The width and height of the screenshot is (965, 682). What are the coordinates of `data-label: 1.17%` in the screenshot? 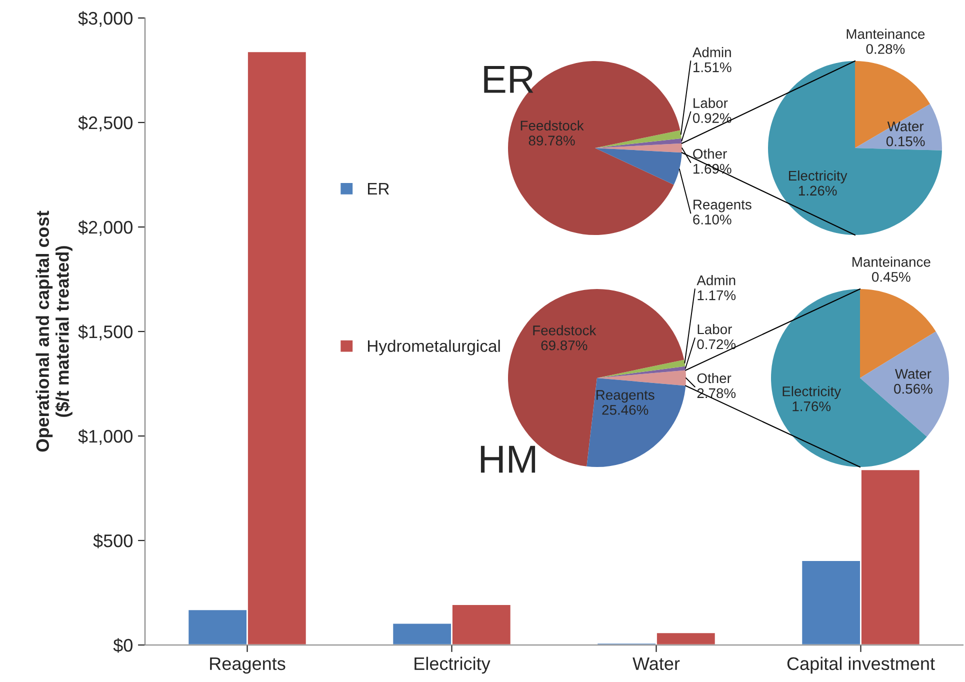 It's located at (717, 295).